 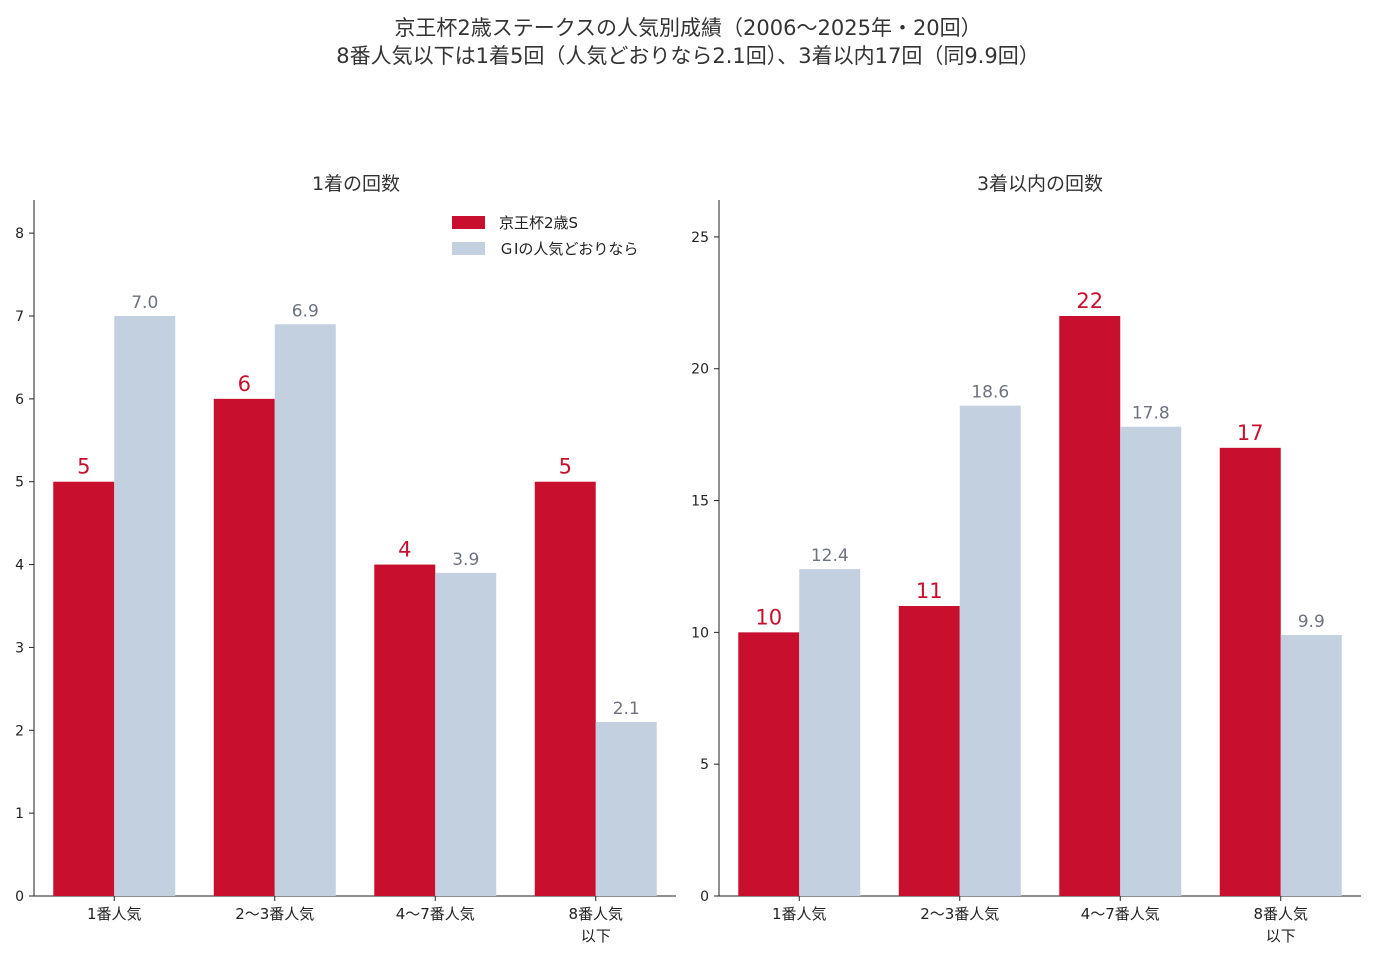 What do you see at coordinates (114, 914) in the screenshot?
I see `x-tick-label-0: 1番人気` at bounding box center [114, 914].